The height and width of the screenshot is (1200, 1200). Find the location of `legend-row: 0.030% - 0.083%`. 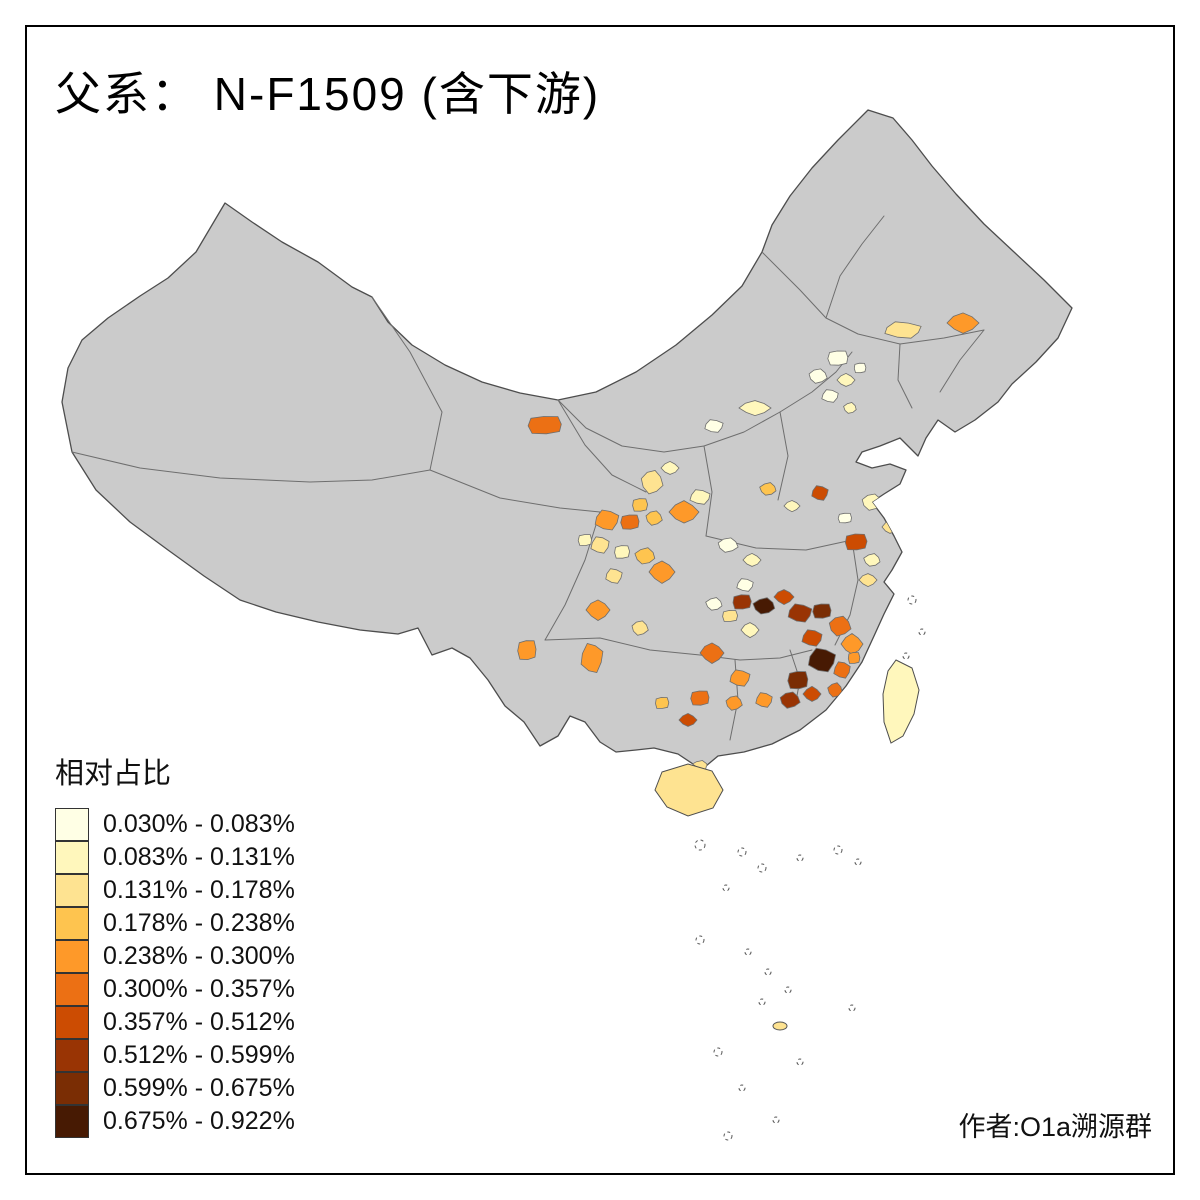

legend-row: 0.030% - 0.083% is located at coordinates (175, 824).